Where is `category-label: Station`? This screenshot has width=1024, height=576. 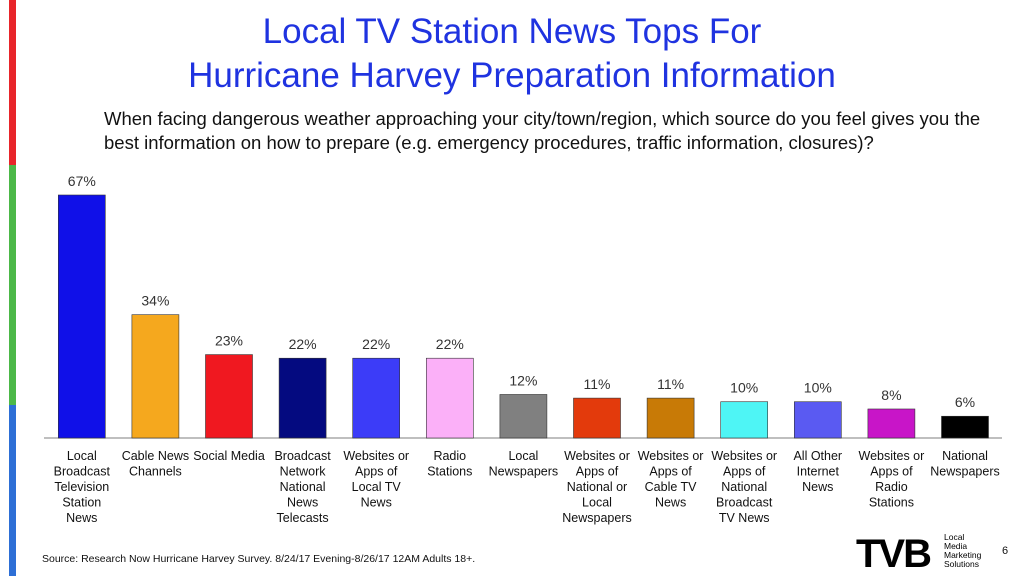 category-label: Station is located at coordinates (81, 503).